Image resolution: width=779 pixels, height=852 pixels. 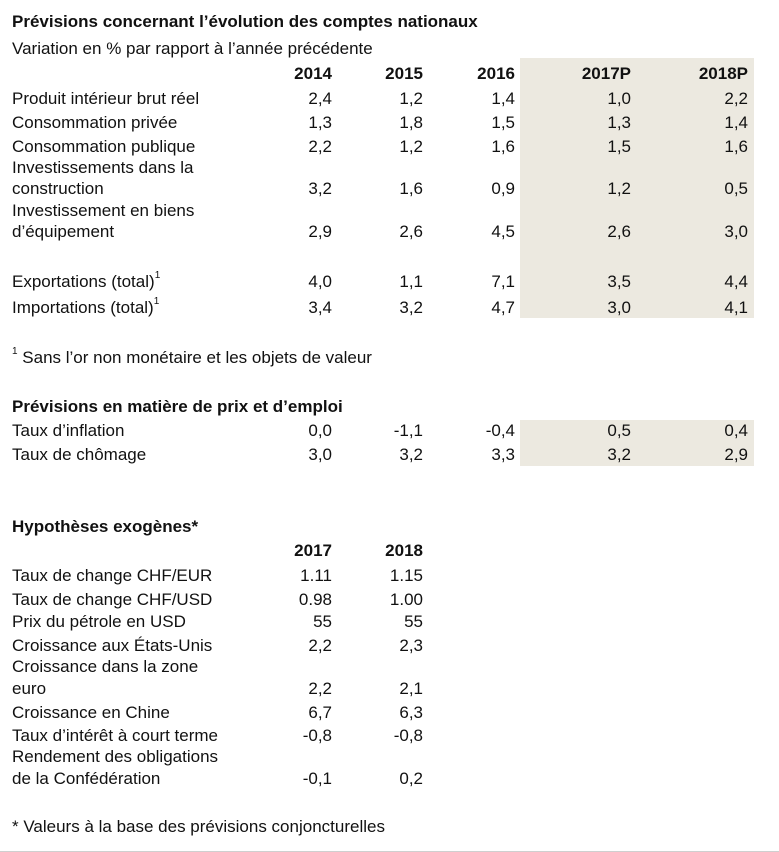 What do you see at coordinates (112, 599) in the screenshot?
I see `row-label: Taux de change CHF/USD` at bounding box center [112, 599].